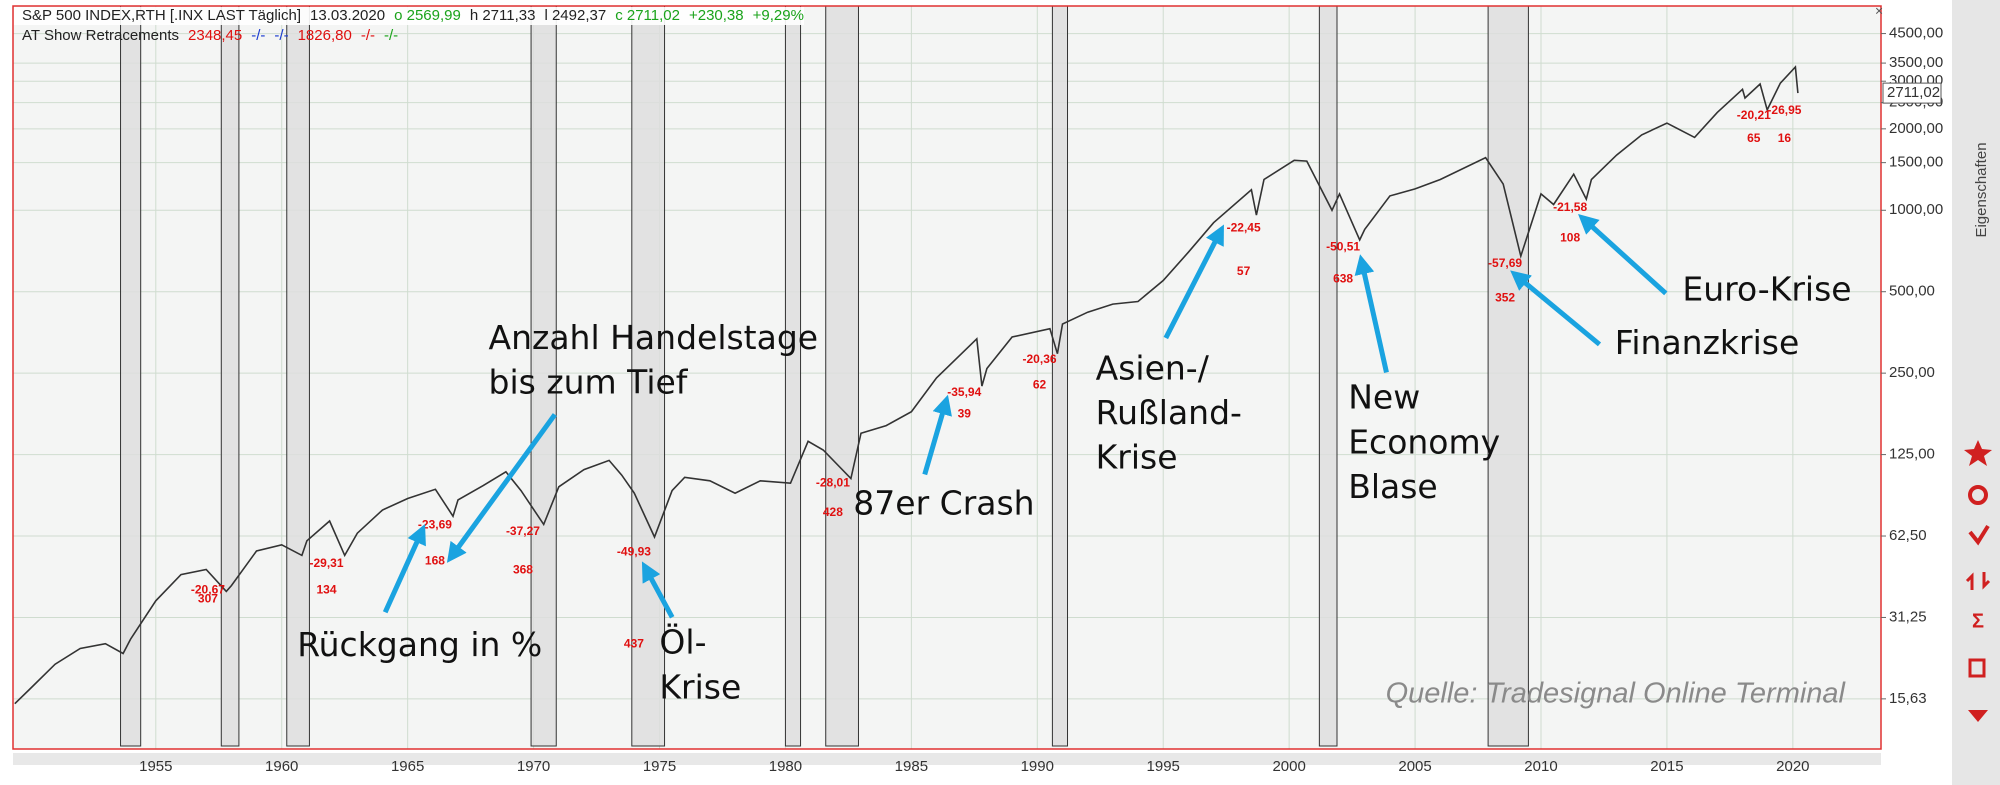  Describe the element at coordinates (833, 512) in the screenshot. I see `drawdown-days: 428` at that location.